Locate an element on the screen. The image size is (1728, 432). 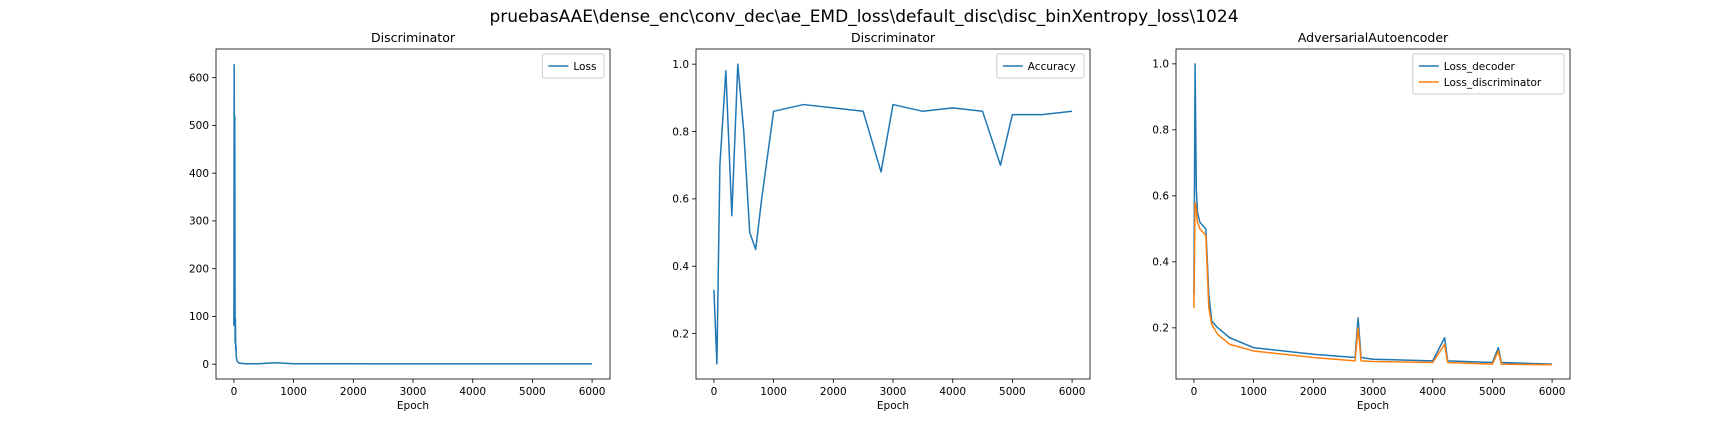
y-tick-label: 600 is located at coordinates (199, 78).